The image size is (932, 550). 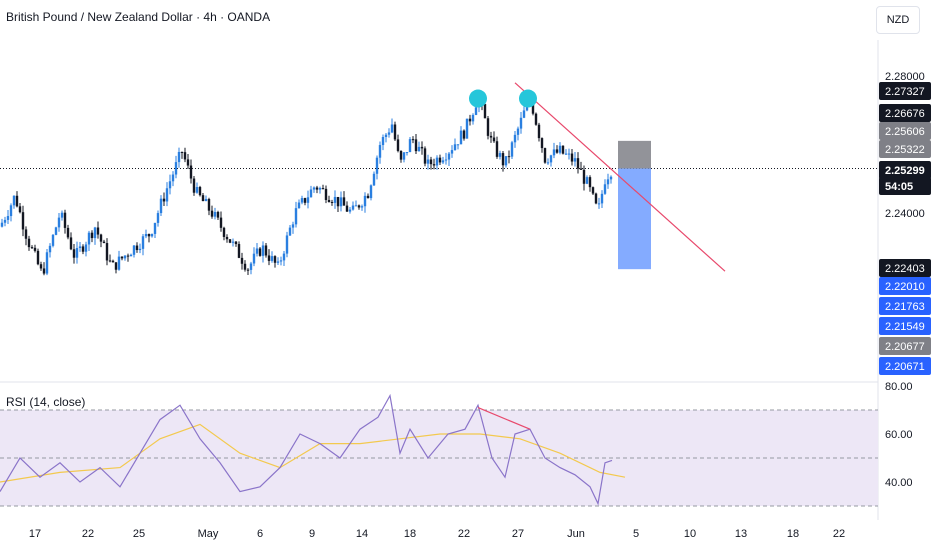 What do you see at coordinates (905, 347) in the screenshot?
I see `price-axis-label: 2.20677` at bounding box center [905, 347].